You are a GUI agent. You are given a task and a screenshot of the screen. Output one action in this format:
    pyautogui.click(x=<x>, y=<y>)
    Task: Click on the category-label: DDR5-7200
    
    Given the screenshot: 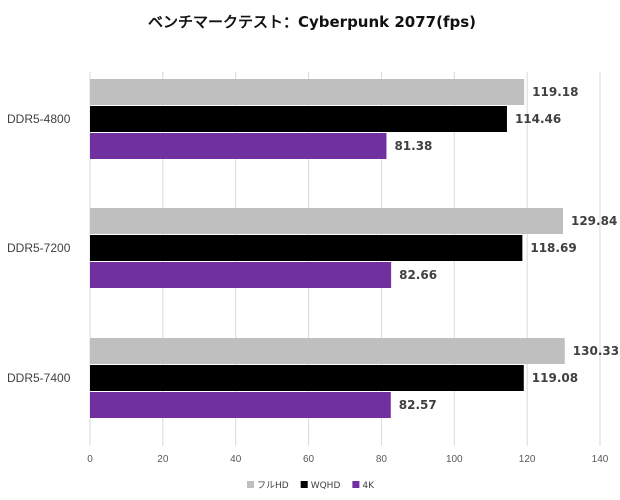 What is the action you would take?
    pyautogui.click(x=39, y=248)
    